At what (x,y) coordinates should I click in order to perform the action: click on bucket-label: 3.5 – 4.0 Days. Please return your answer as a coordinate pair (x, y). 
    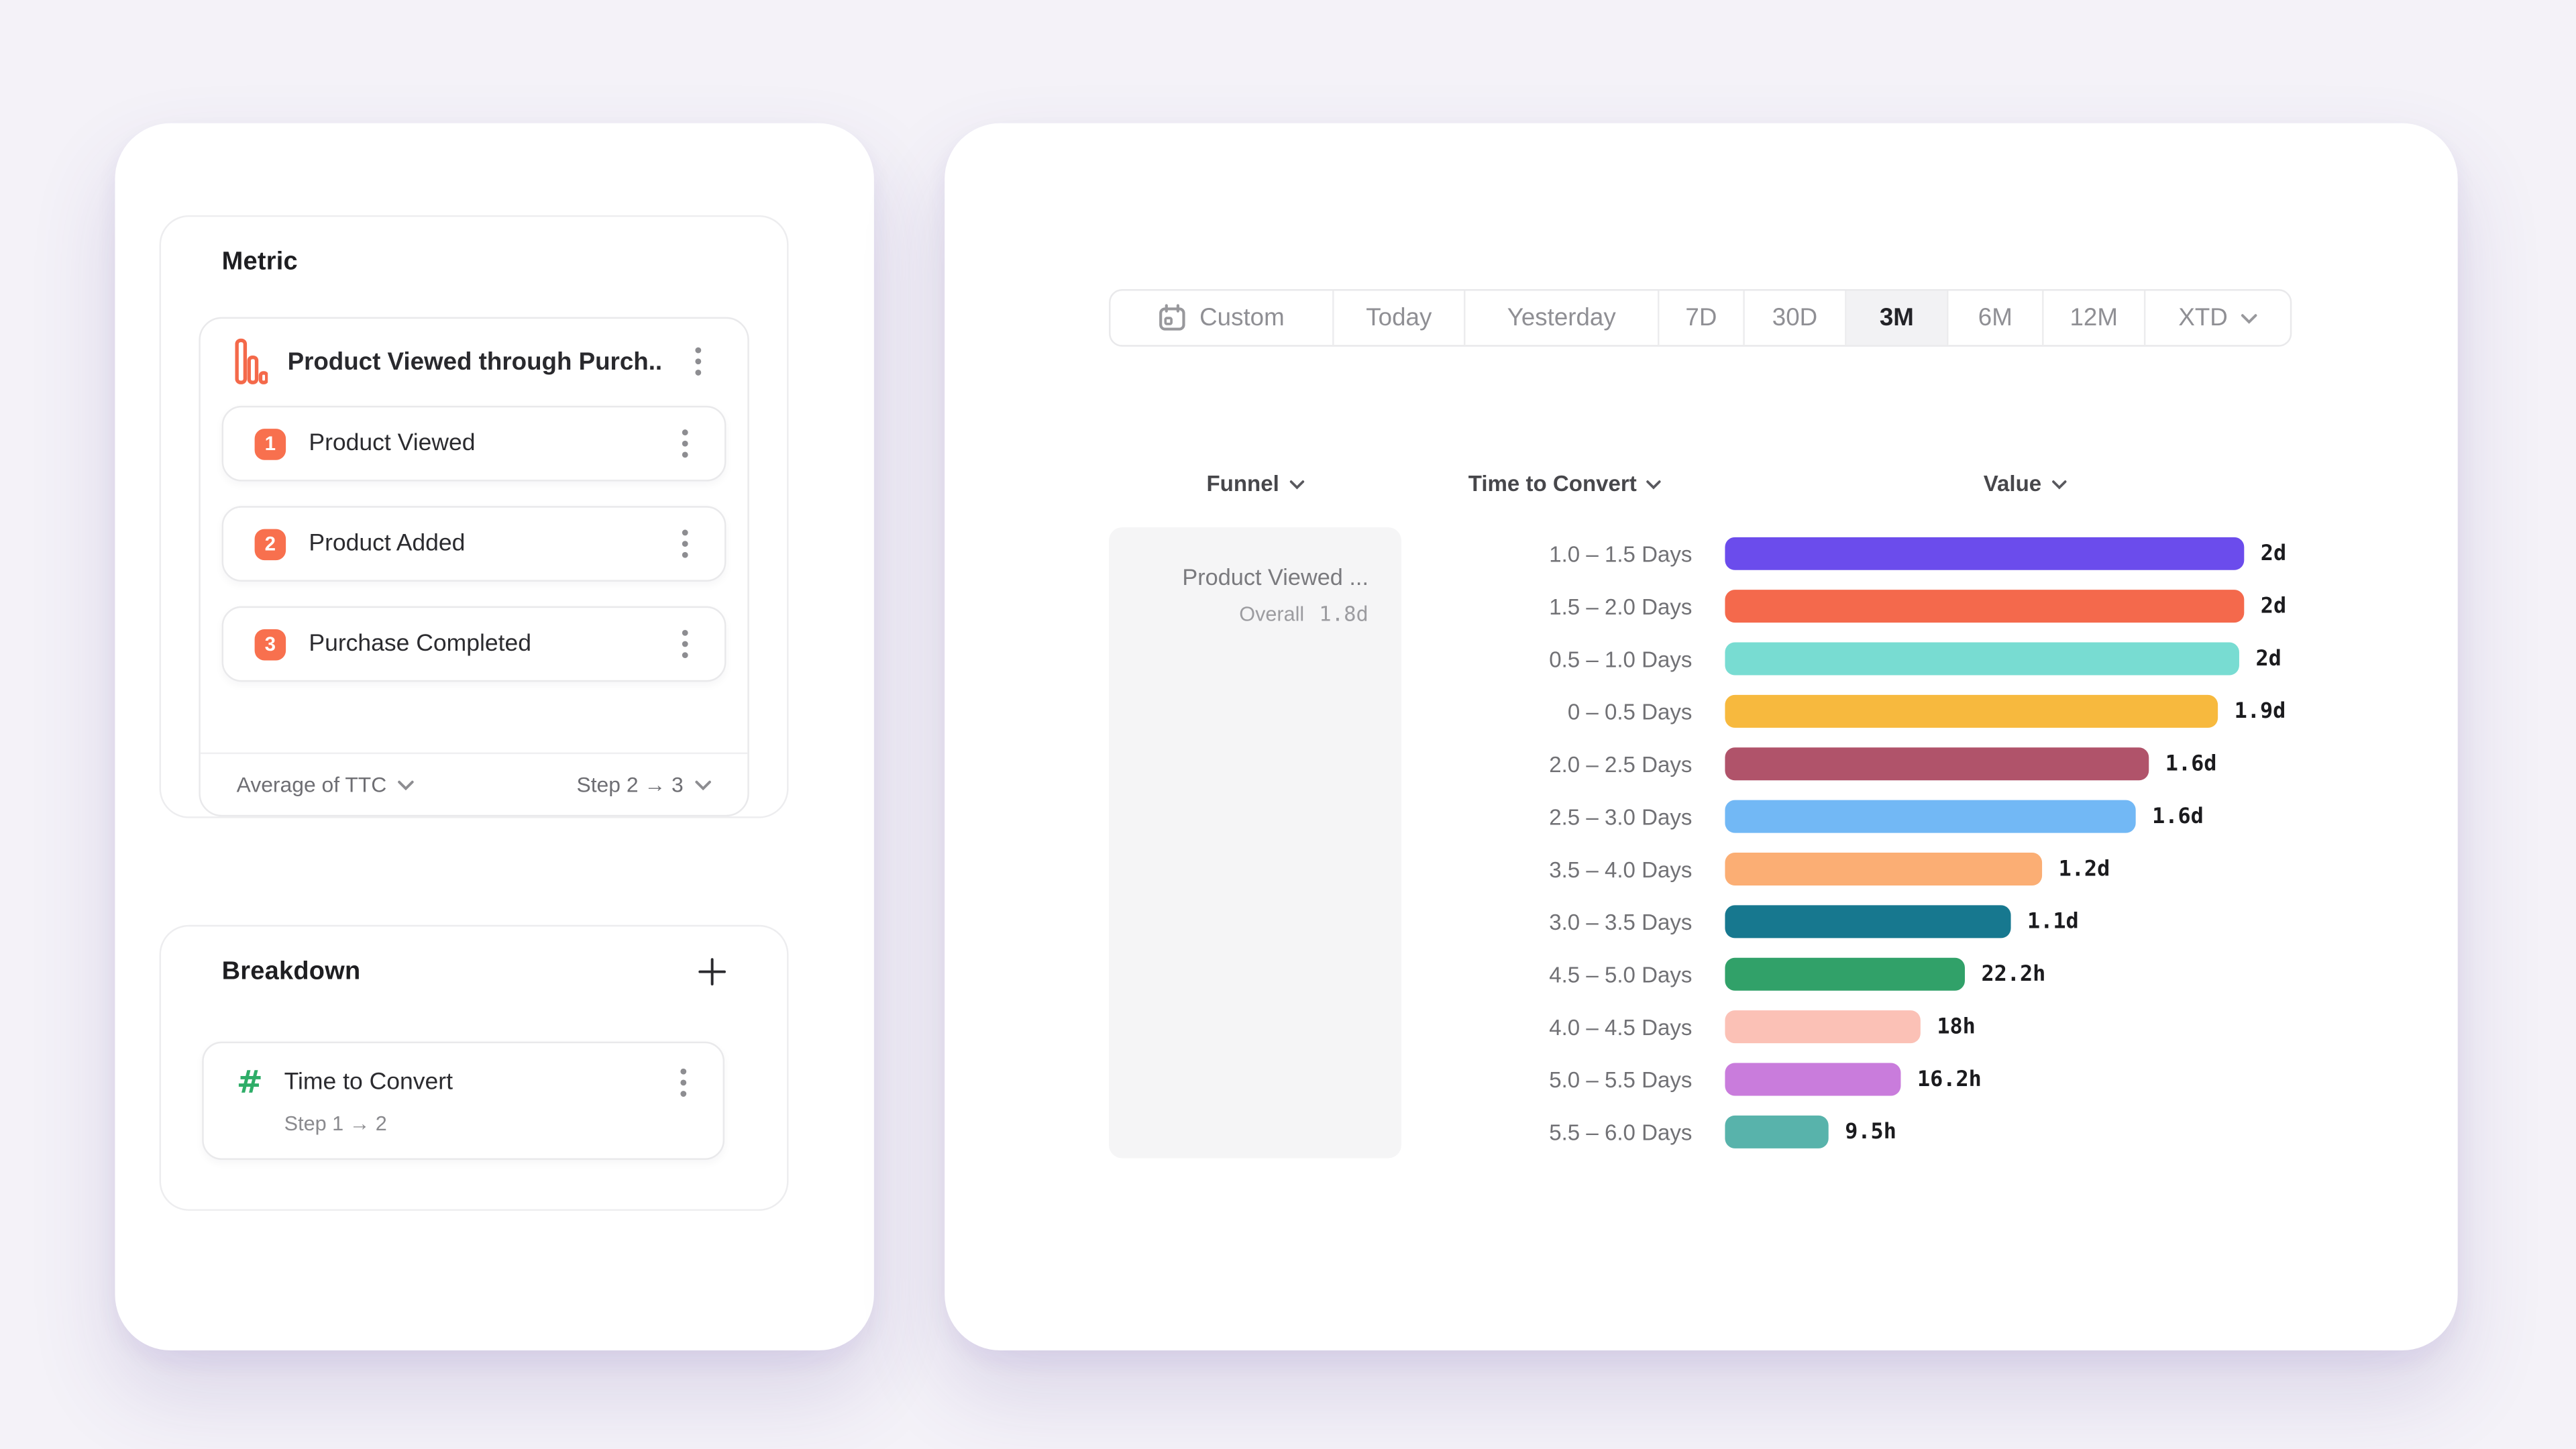
    Looking at the image, I should click on (1621, 869).